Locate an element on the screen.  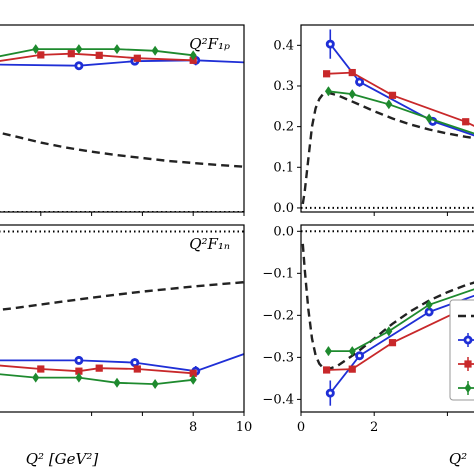
x-tick-label: 10 is located at coordinates (244, 427).